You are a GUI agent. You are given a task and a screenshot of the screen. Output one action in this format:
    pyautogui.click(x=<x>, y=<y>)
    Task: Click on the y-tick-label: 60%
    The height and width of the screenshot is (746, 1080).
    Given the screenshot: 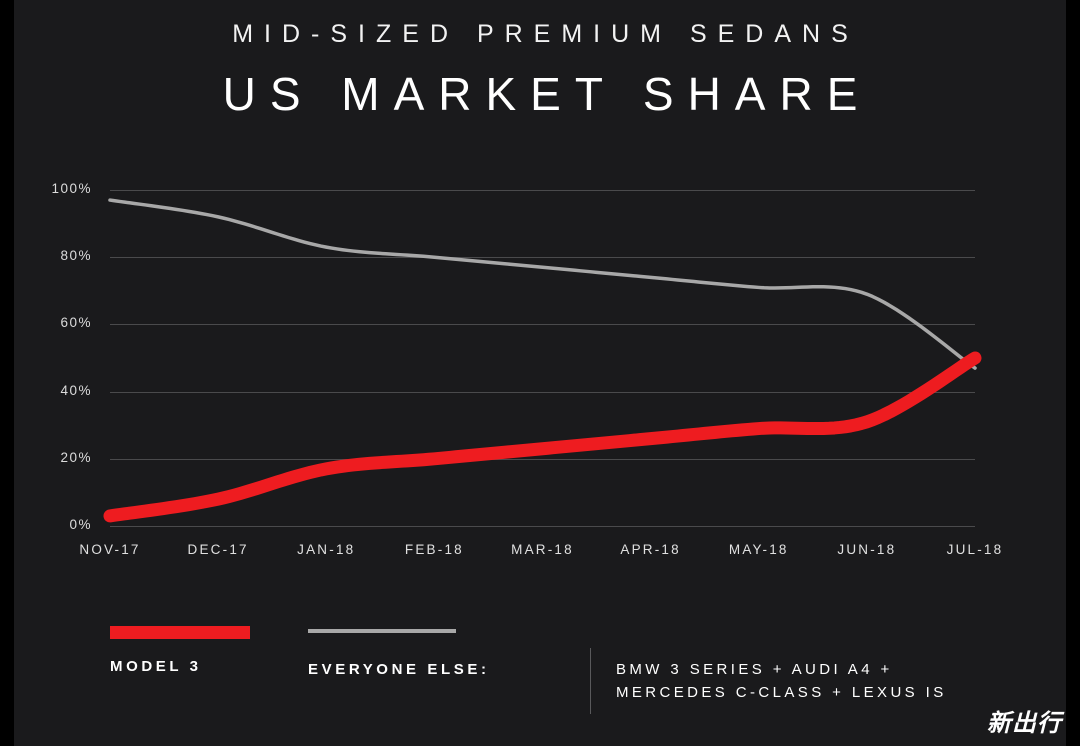 What is the action you would take?
    pyautogui.click(x=76, y=323)
    